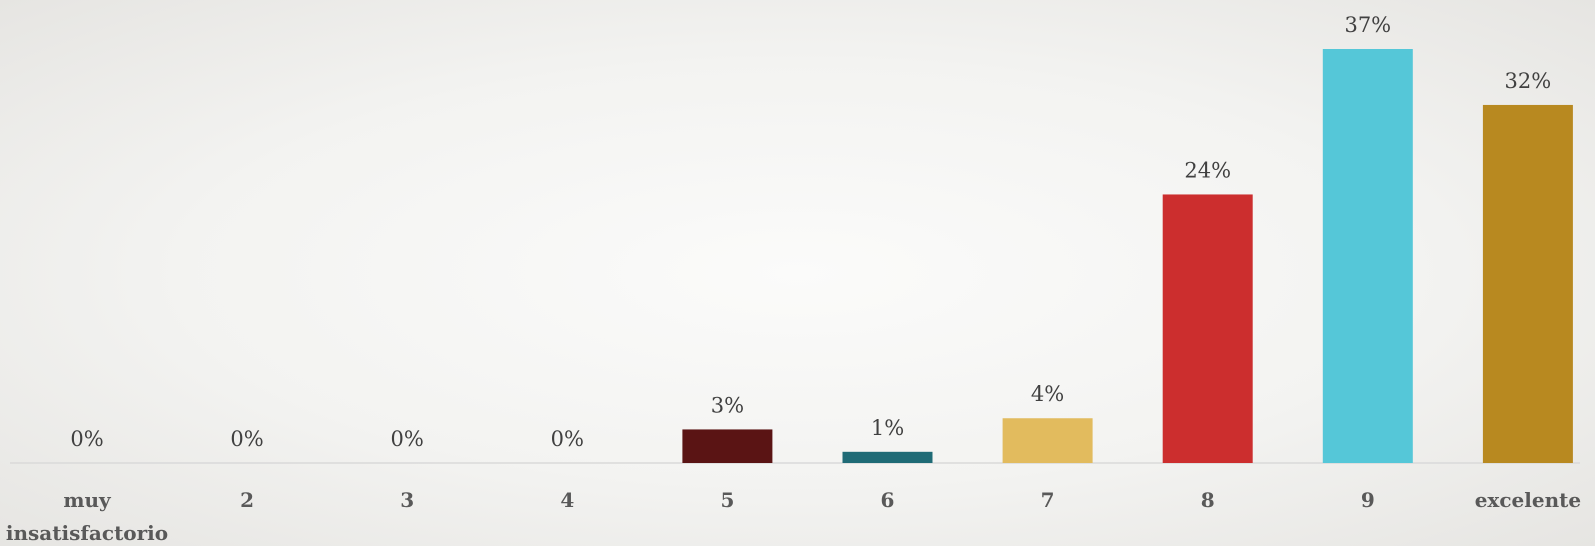  Describe the element at coordinates (1048, 500) in the screenshot. I see `category-label-6: 7` at that location.